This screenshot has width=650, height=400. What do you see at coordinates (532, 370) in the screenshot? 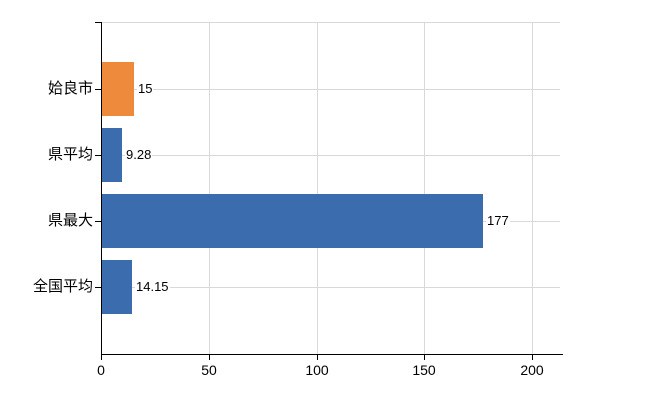
I see `x-axis-tick-label: 200` at bounding box center [532, 370].